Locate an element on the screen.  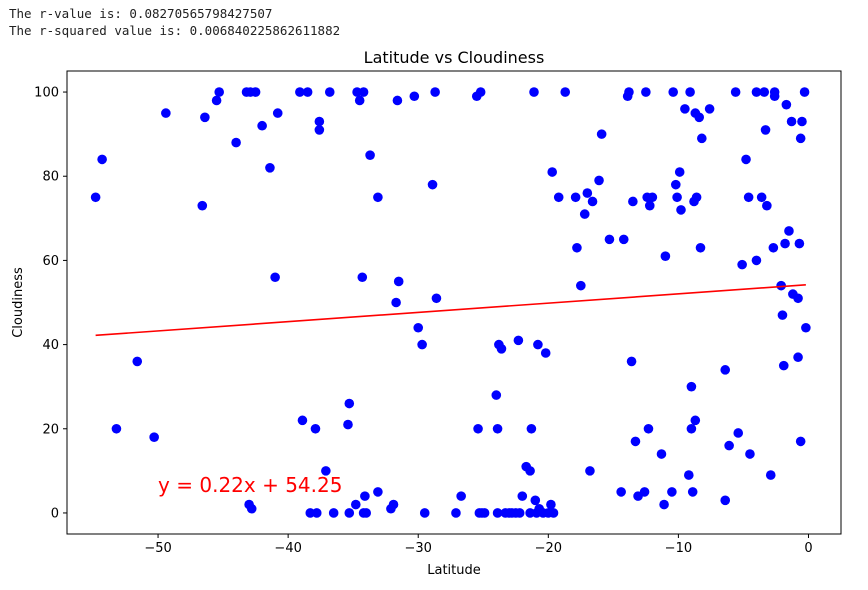
regression-layer is located at coordinates (450, 310).